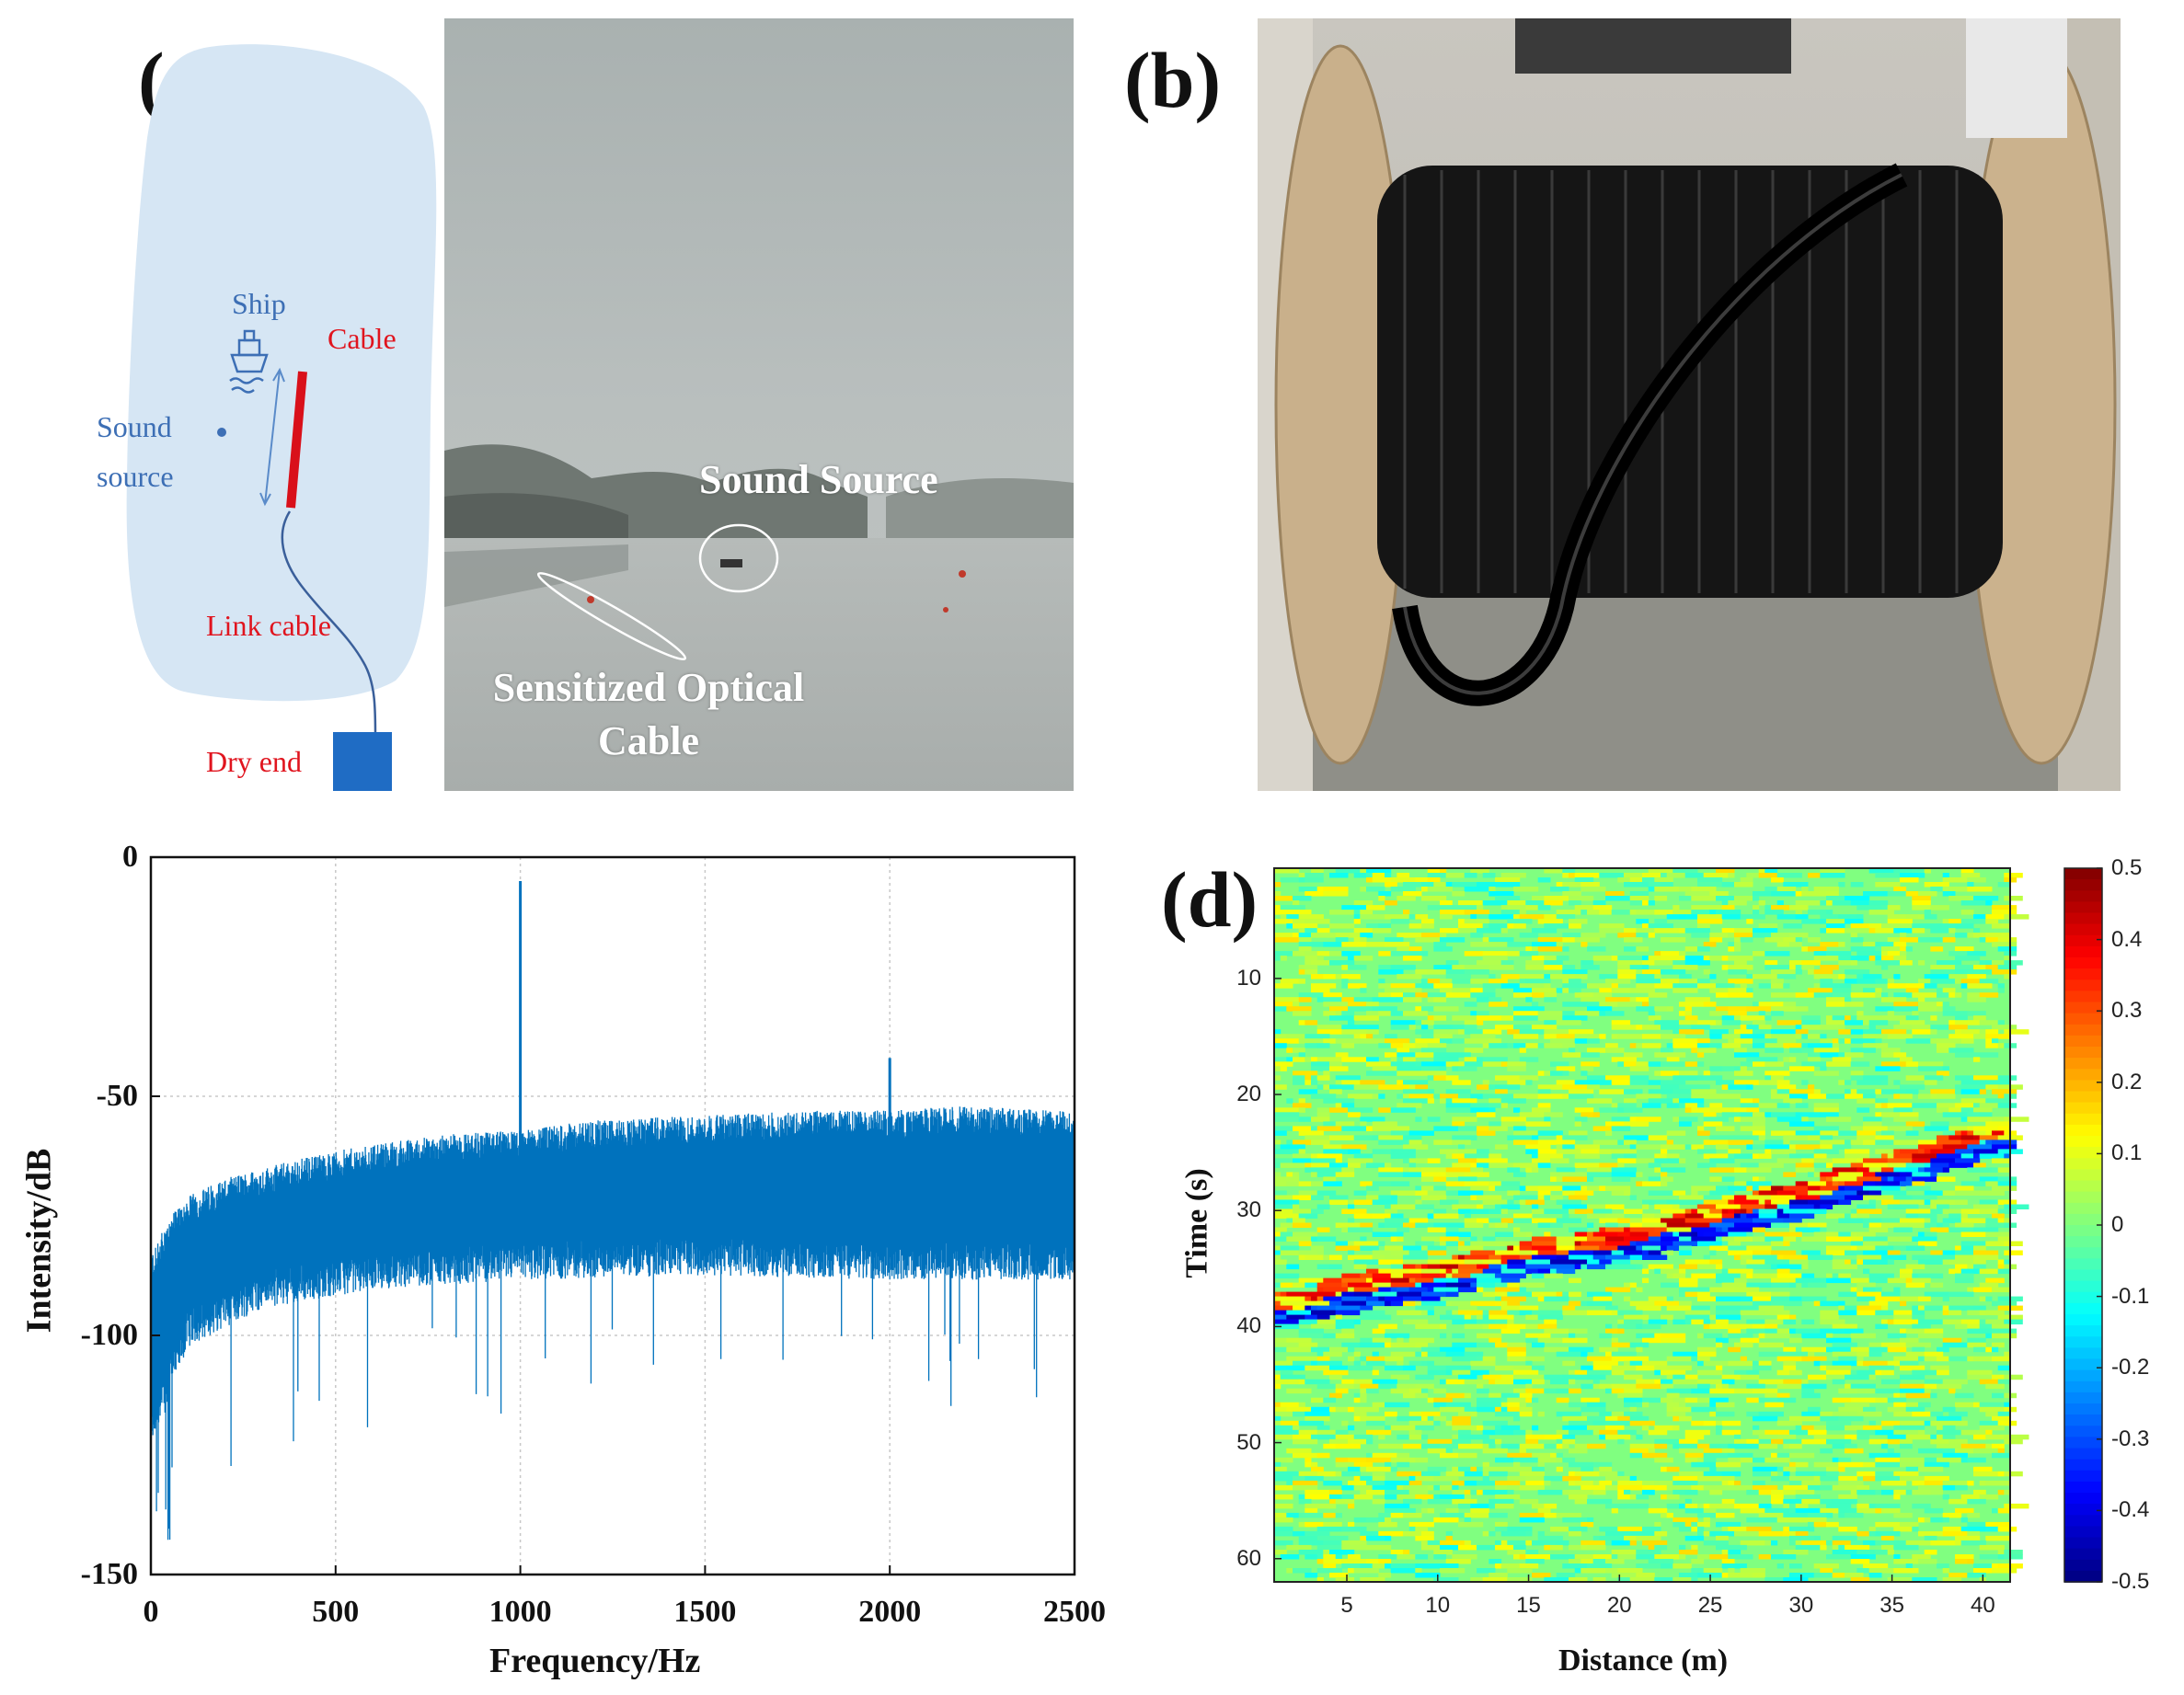 The width and height of the screenshot is (2184, 1695). What do you see at coordinates (611, 616) in the screenshot?
I see `optical-cable-ellipse` at bounding box center [611, 616].